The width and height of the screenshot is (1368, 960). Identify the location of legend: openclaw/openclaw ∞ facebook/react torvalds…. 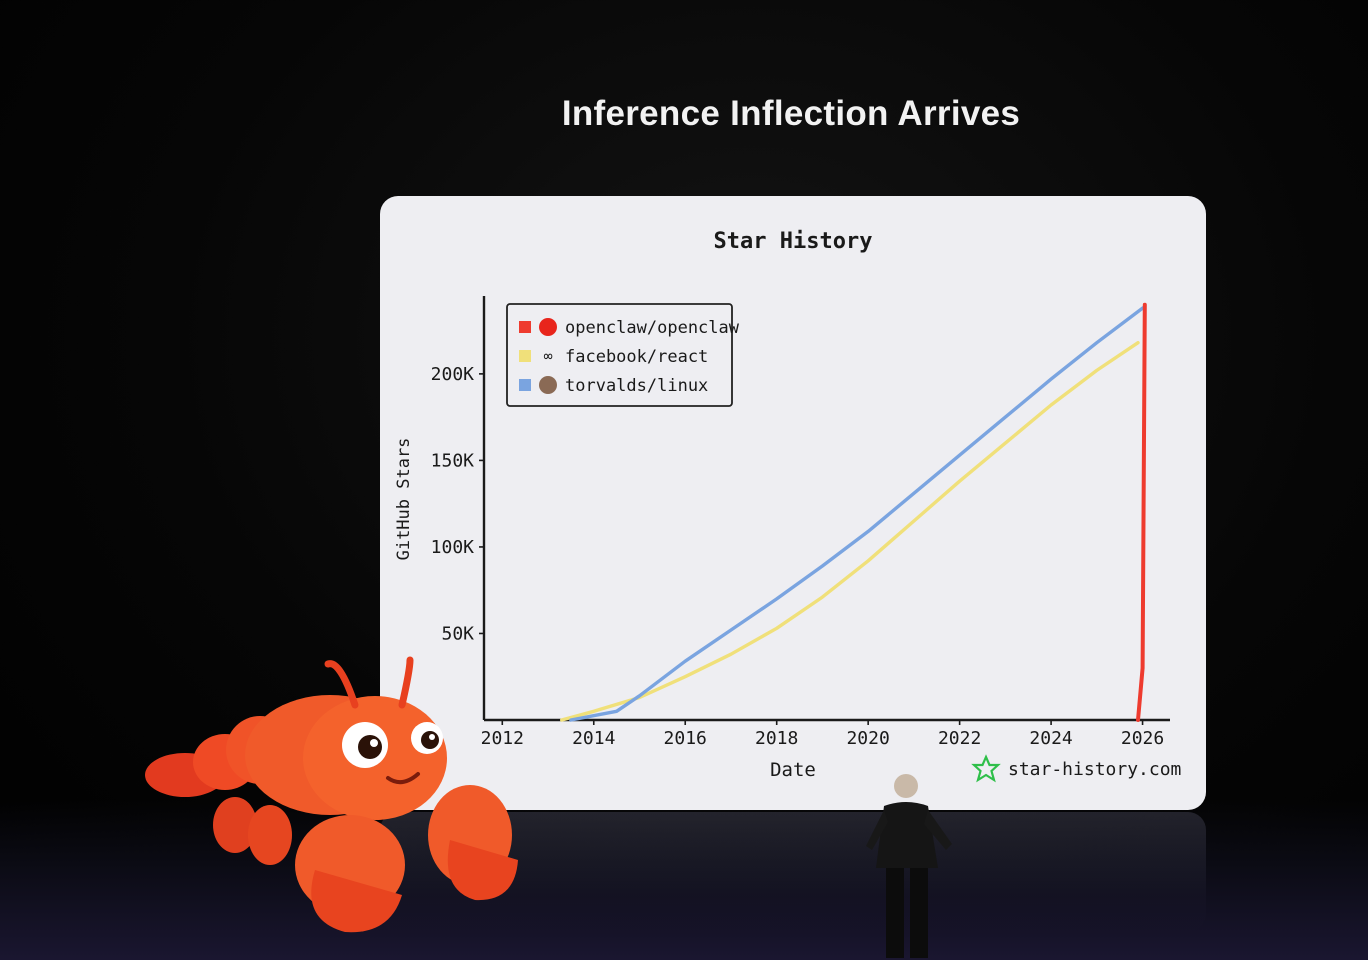
(623, 355).